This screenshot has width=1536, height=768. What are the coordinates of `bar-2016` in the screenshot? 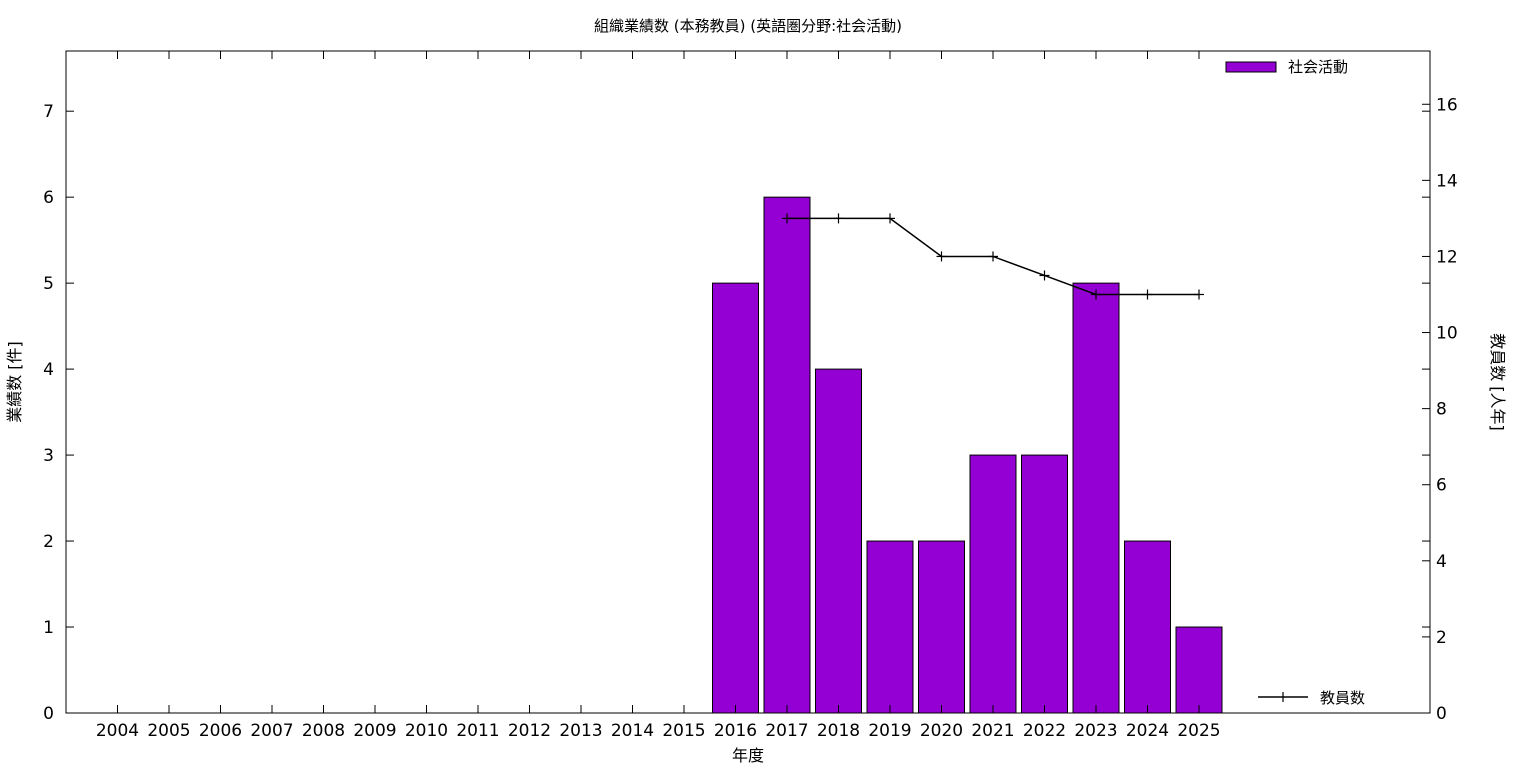 It's located at (735, 498).